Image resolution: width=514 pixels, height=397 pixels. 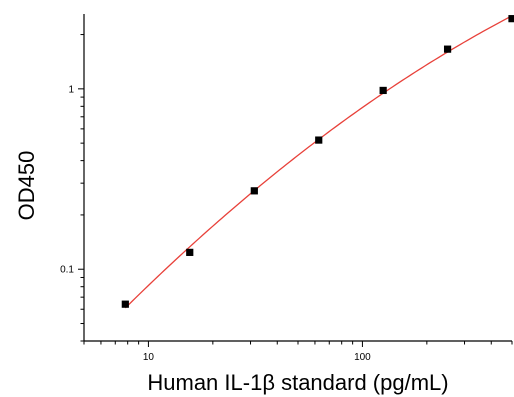 I want to click on x-tick-label: 100, so click(x=362, y=357).